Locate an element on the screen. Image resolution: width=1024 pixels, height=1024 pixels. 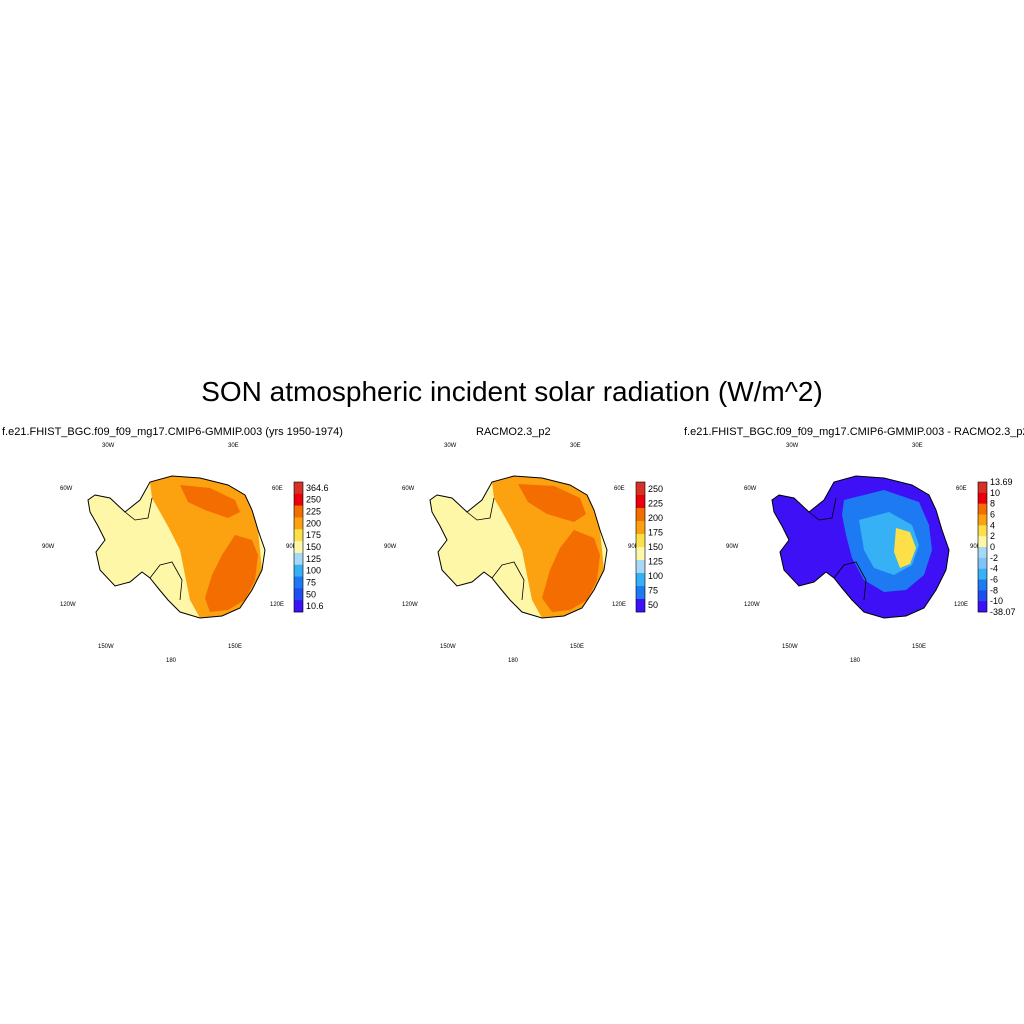
colorbar-label: 6 is located at coordinates (992, 515).